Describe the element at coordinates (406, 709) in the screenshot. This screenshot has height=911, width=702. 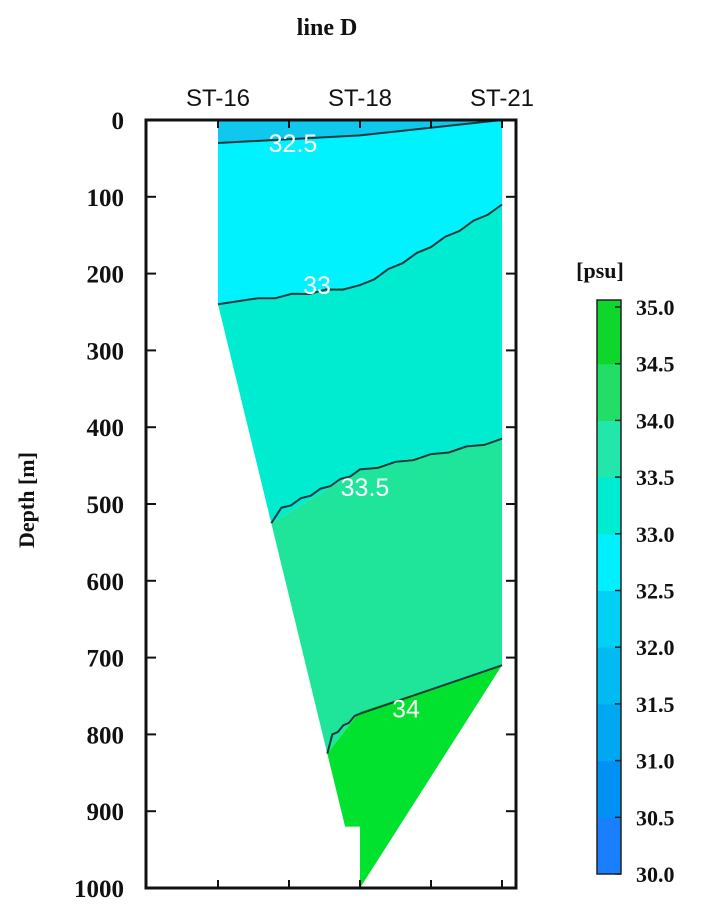
I see `contour-label: 34` at that location.